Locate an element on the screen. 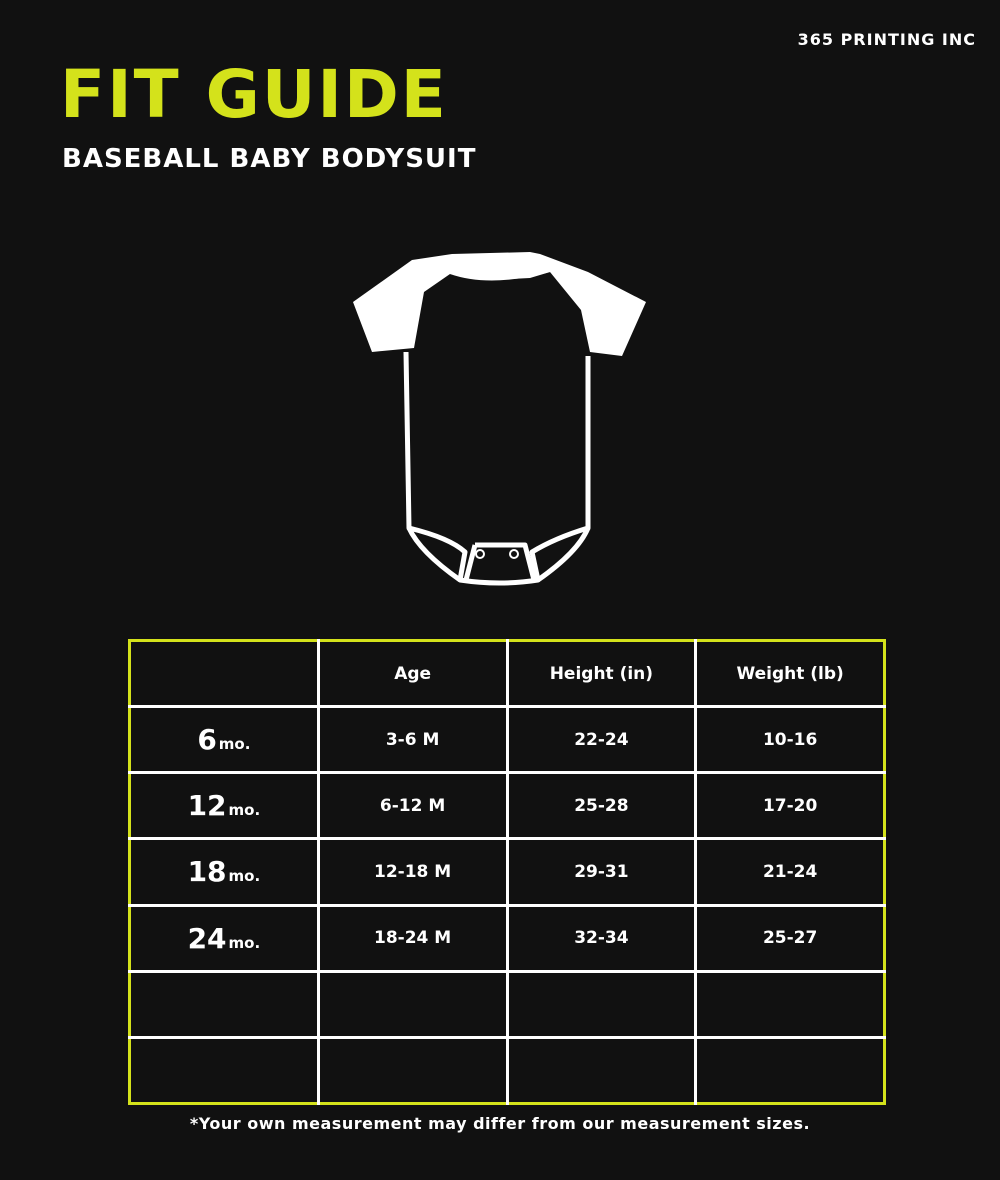 The image size is (1000, 1180). size-cell: 12 mo. is located at coordinates (224, 806).